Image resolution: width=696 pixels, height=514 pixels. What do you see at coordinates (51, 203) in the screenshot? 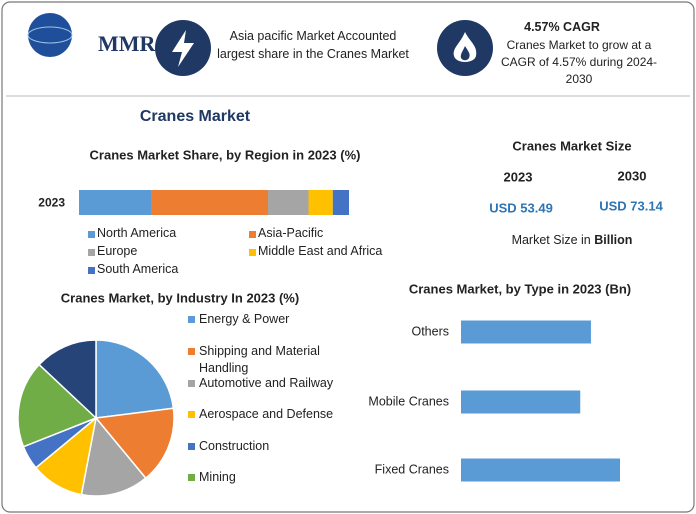
I see `y-tick-label: 2023` at bounding box center [51, 203].